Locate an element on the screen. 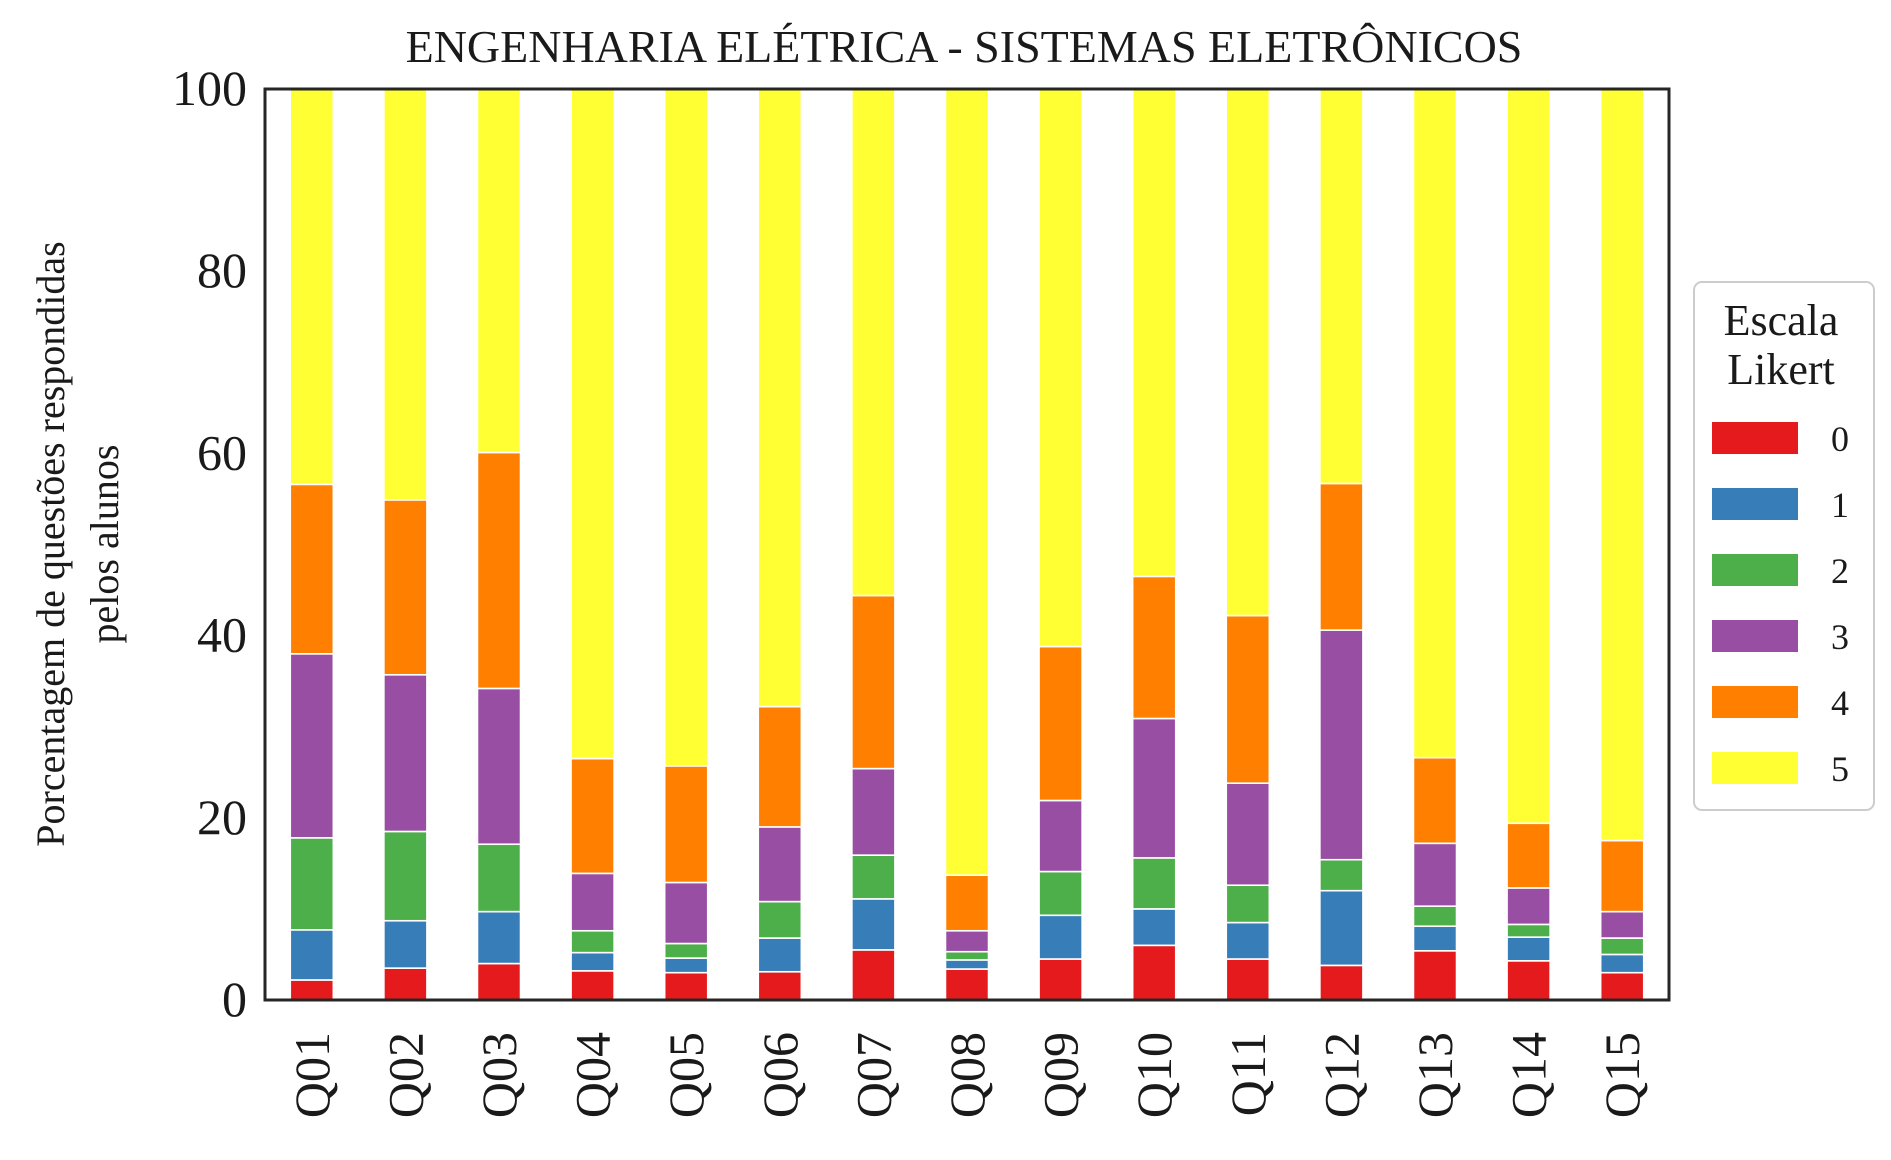  y-tick-label: 20 is located at coordinates (222, 817).